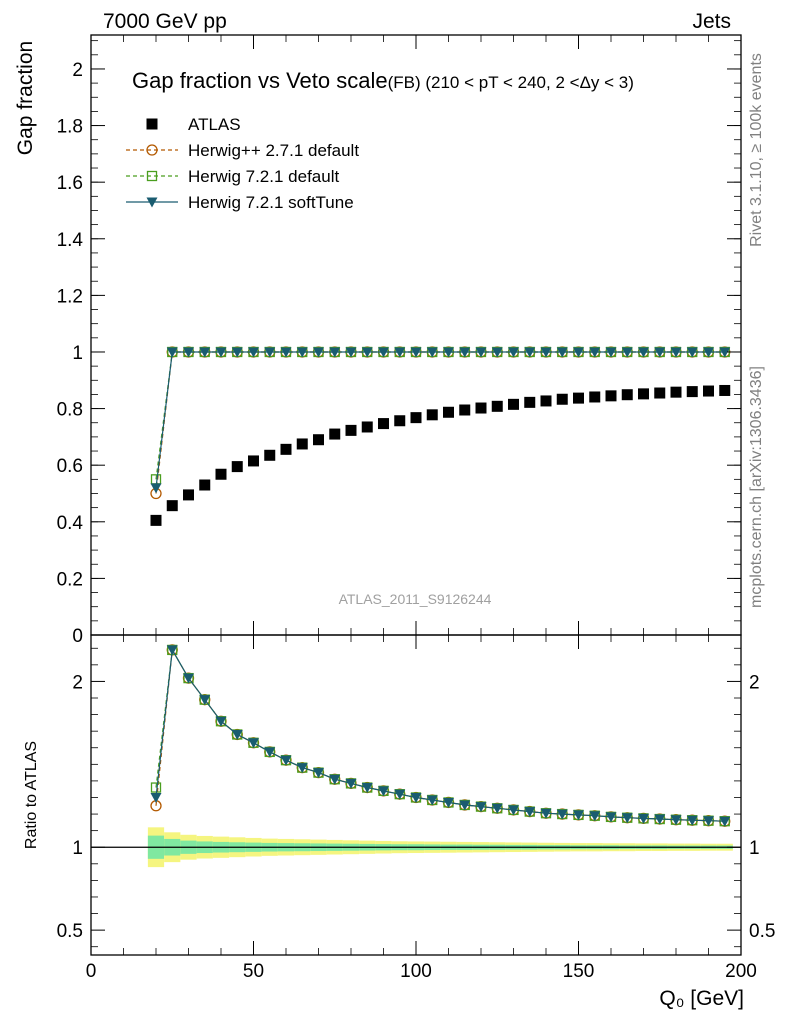 This screenshot has width=786, height=1024. What do you see at coordinates (70, 410) in the screenshot?
I see `main-ytick-label: 0.8` at bounding box center [70, 410].